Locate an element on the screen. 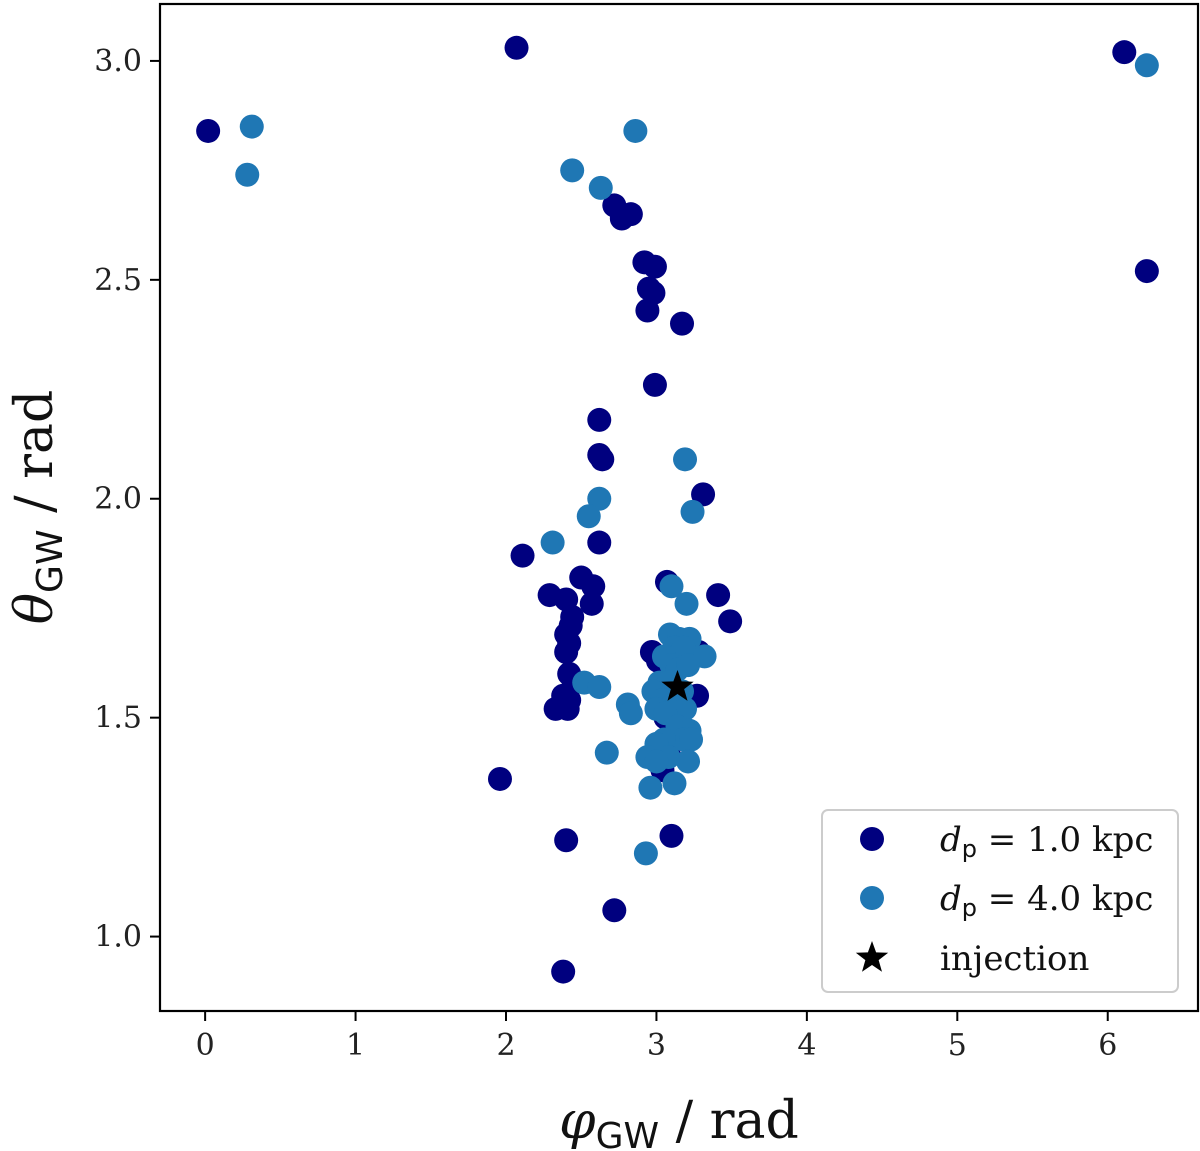  x-axis-ticks: 0 1 2 3 4 5 6 is located at coordinates (656, 1037).